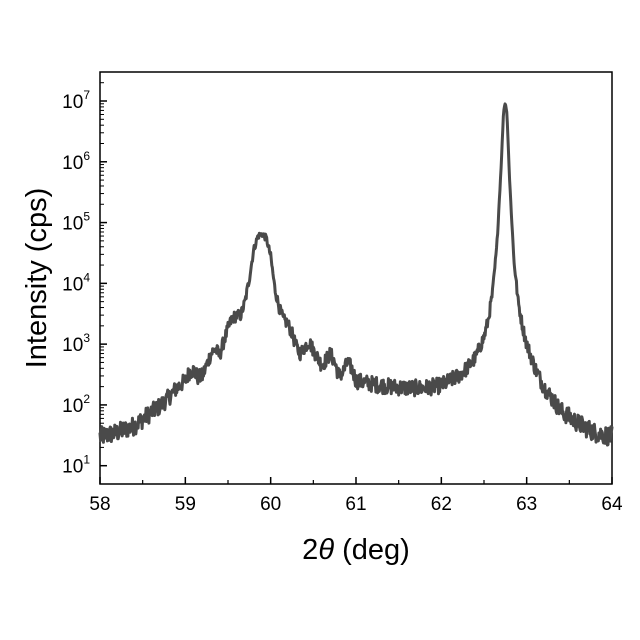 This screenshot has height=640, width=640. Describe the element at coordinates (86, 277) in the screenshot. I see `y-tick-label-exponent: 4` at that location.